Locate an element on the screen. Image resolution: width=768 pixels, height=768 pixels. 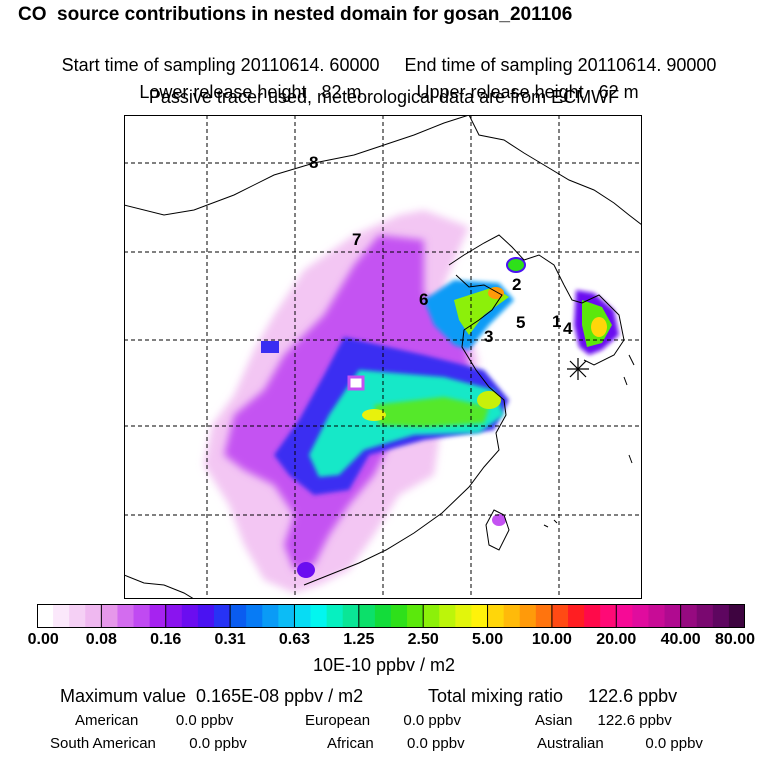
color-scale-tick-label: 2.50 is located at coordinates (423, 639).